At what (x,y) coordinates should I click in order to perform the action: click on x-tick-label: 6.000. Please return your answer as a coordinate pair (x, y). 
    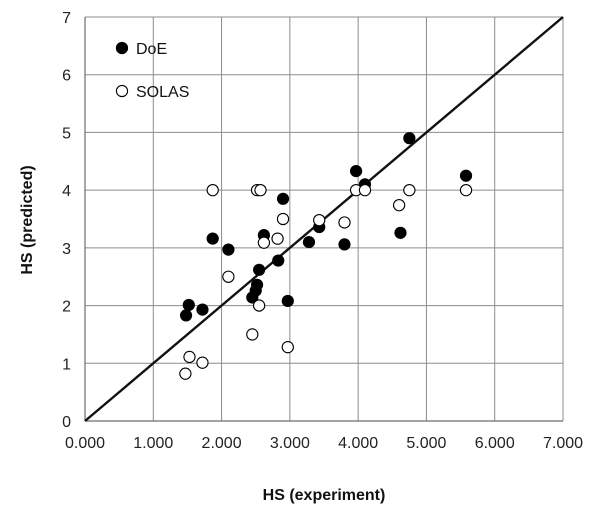
    Looking at the image, I should click on (495, 443).